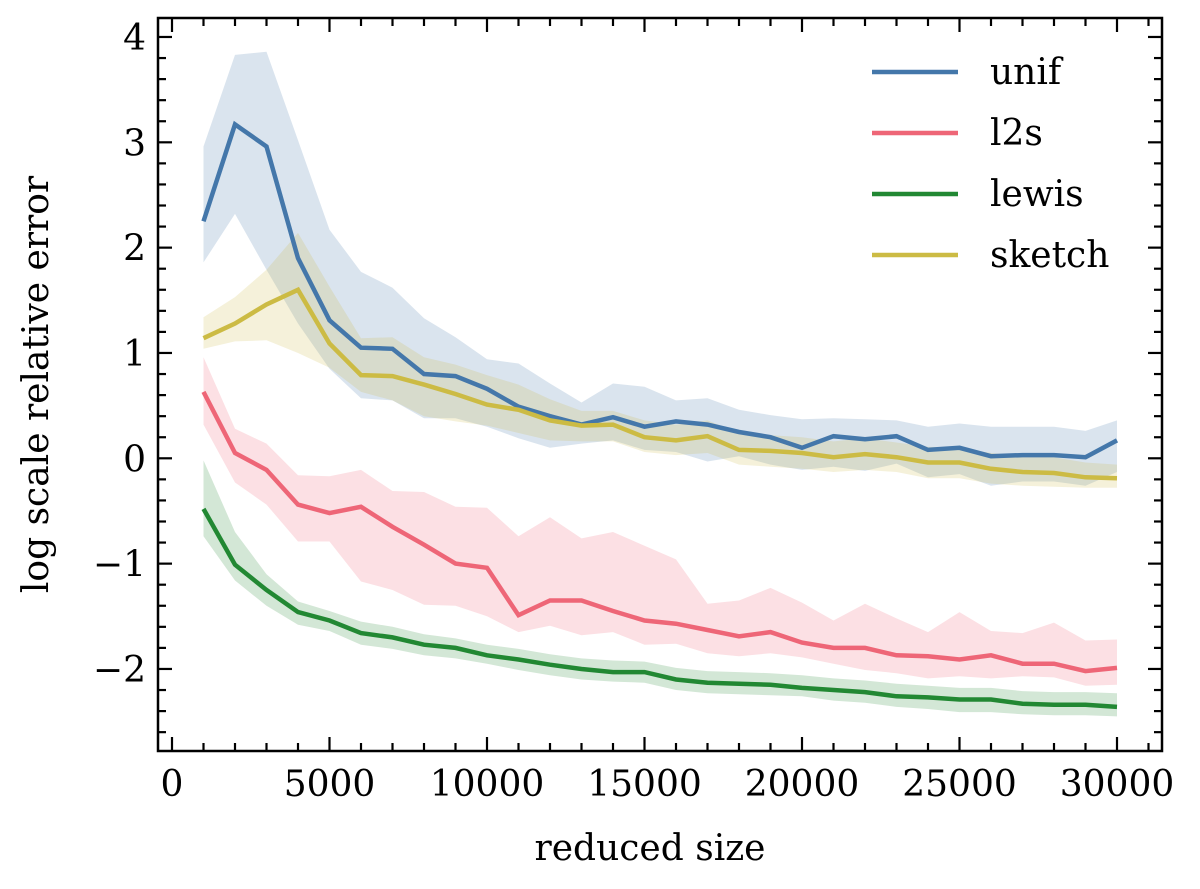  I want to click on legend-item-sketch: sketch, so click(990, 255).